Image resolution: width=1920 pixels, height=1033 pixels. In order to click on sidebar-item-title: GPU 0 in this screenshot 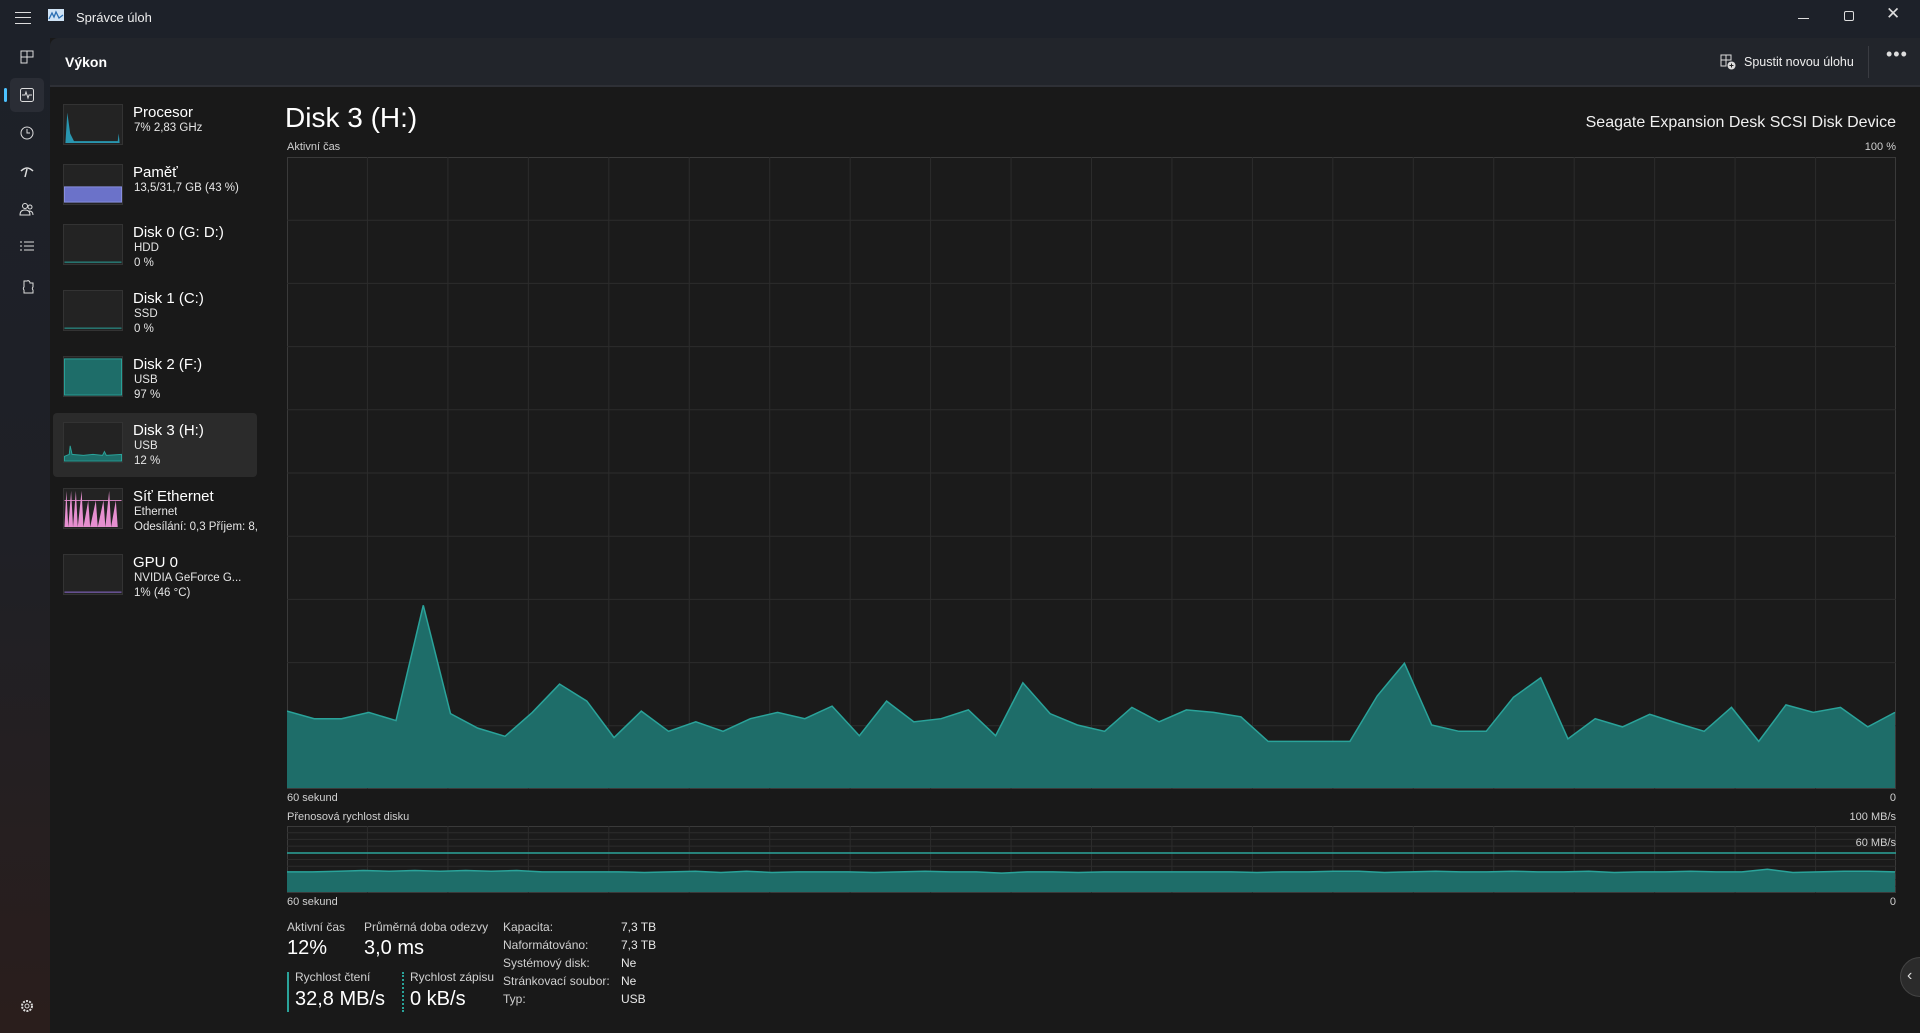, I will do `click(156, 562)`.